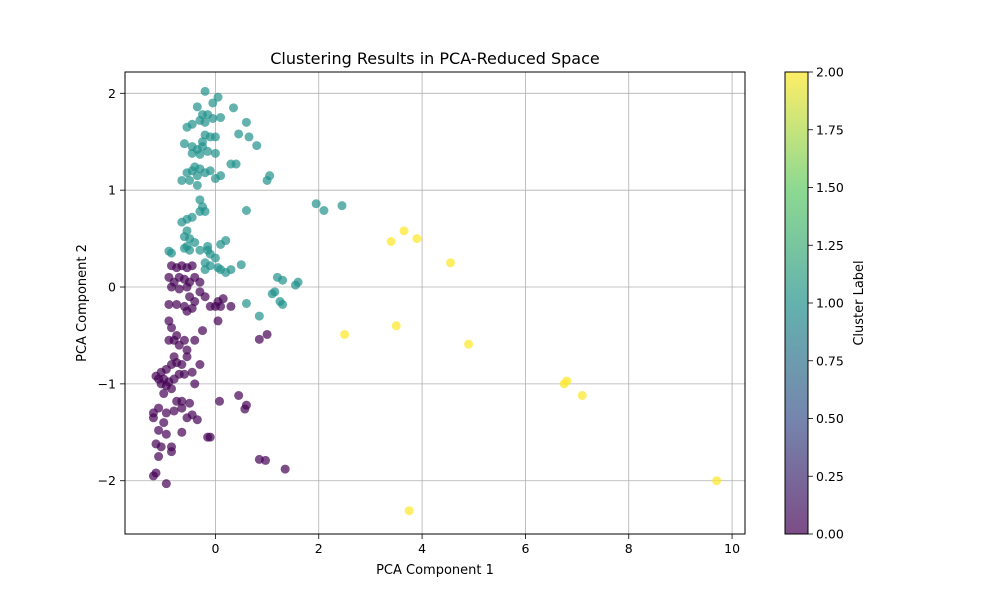 The image size is (1000, 600). What do you see at coordinates (525, 548) in the screenshot?
I see `x-tick-label: 6` at bounding box center [525, 548].